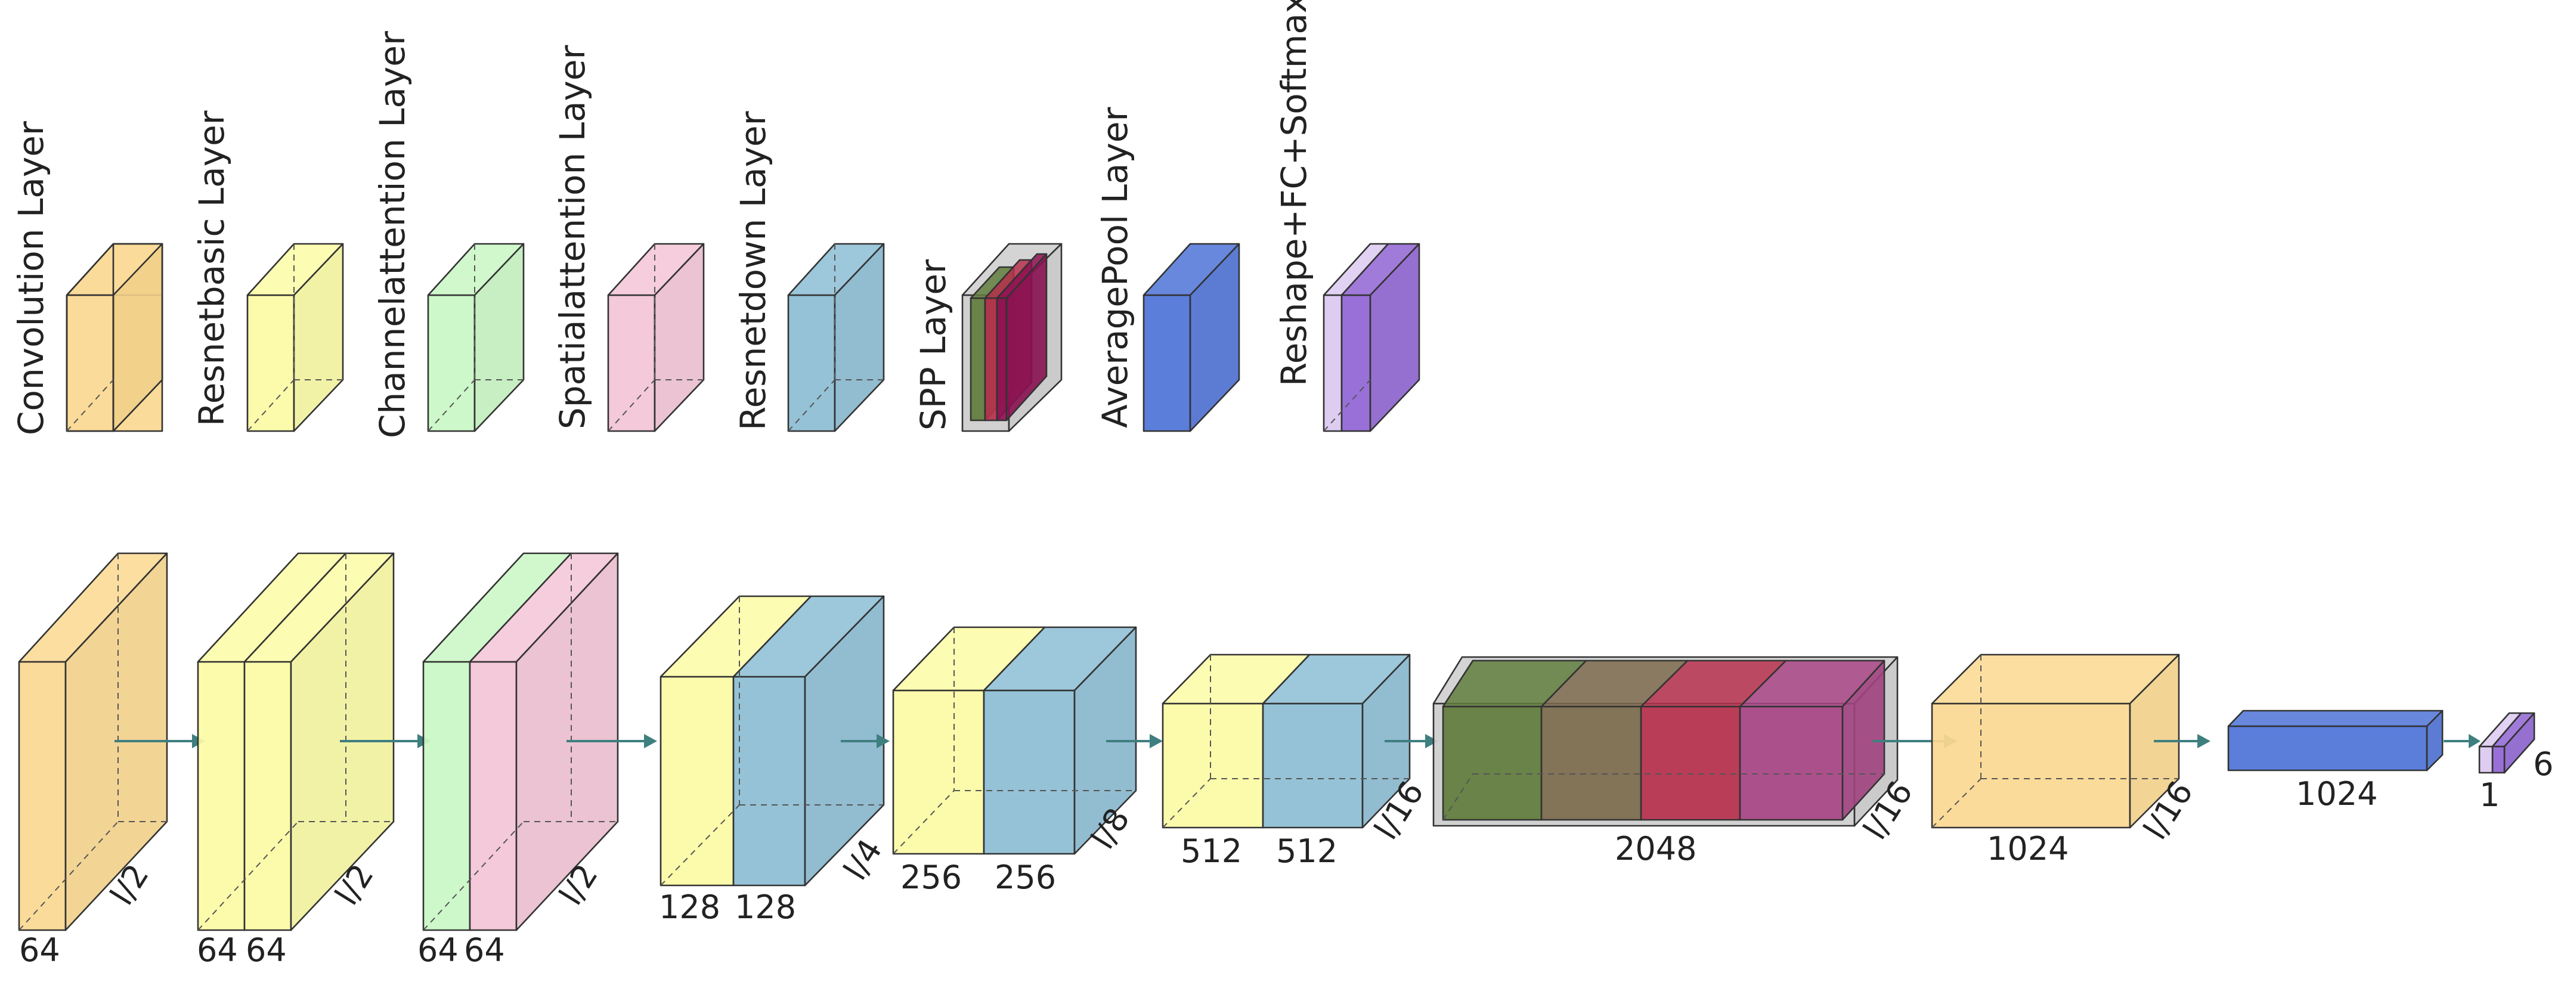  What do you see at coordinates (518, 760) in the screenshot?
I see `block-attention: 64 64 l/2` at bounding box center [518, 760].